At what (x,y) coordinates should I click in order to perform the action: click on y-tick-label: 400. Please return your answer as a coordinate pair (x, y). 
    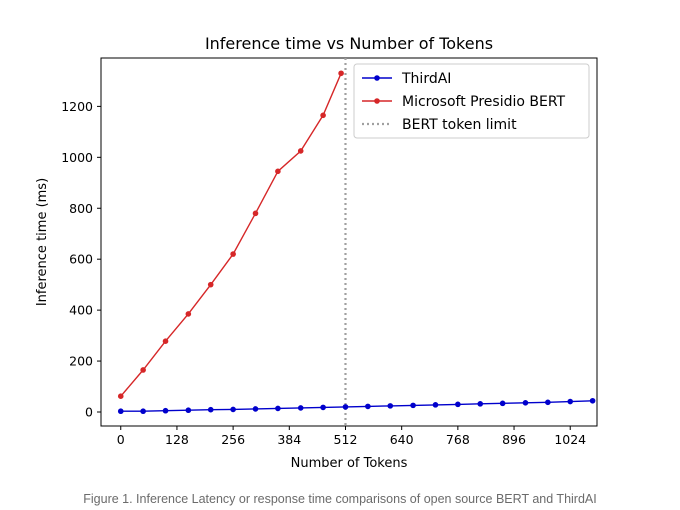
    Looking at the image, I should click on (81, 310).